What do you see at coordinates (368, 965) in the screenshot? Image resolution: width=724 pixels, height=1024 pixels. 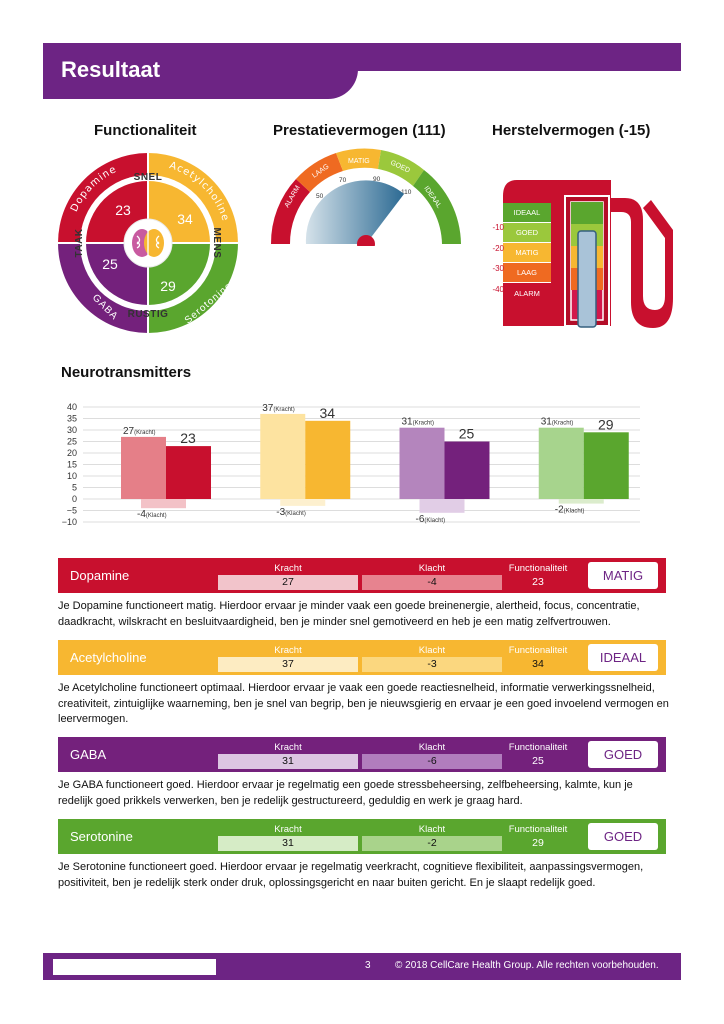 I see `page-number: 3` at bounding box center [368, 965].